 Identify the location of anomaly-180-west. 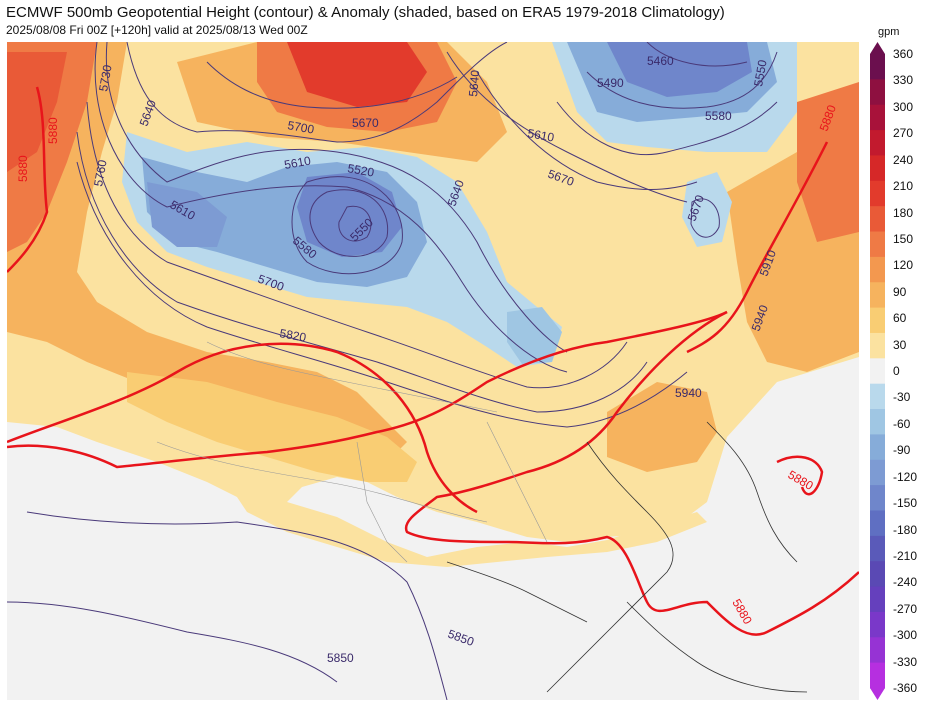
(37, 112).